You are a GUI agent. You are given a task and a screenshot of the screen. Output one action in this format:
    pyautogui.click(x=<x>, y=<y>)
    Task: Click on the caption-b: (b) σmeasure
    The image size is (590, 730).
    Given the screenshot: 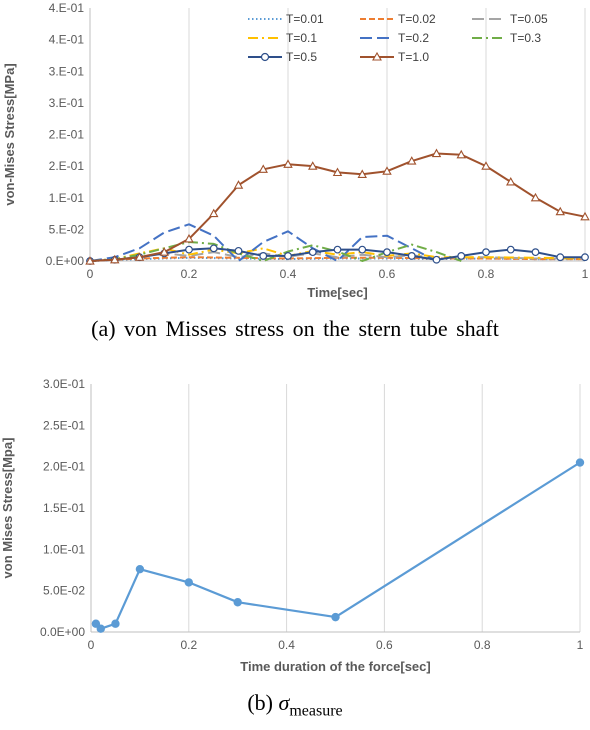 What is the action you would take?
    pyautogui.click(x=295, y=705)
    